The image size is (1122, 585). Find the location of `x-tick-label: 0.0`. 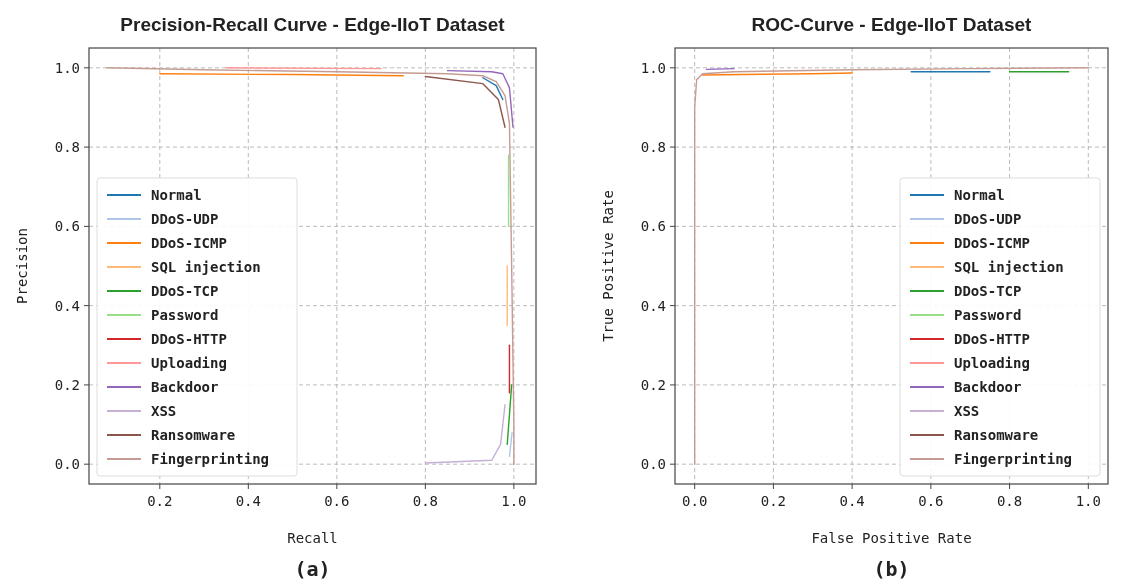

x-tick-label: 0.0 is located at coordinates (695, 501).